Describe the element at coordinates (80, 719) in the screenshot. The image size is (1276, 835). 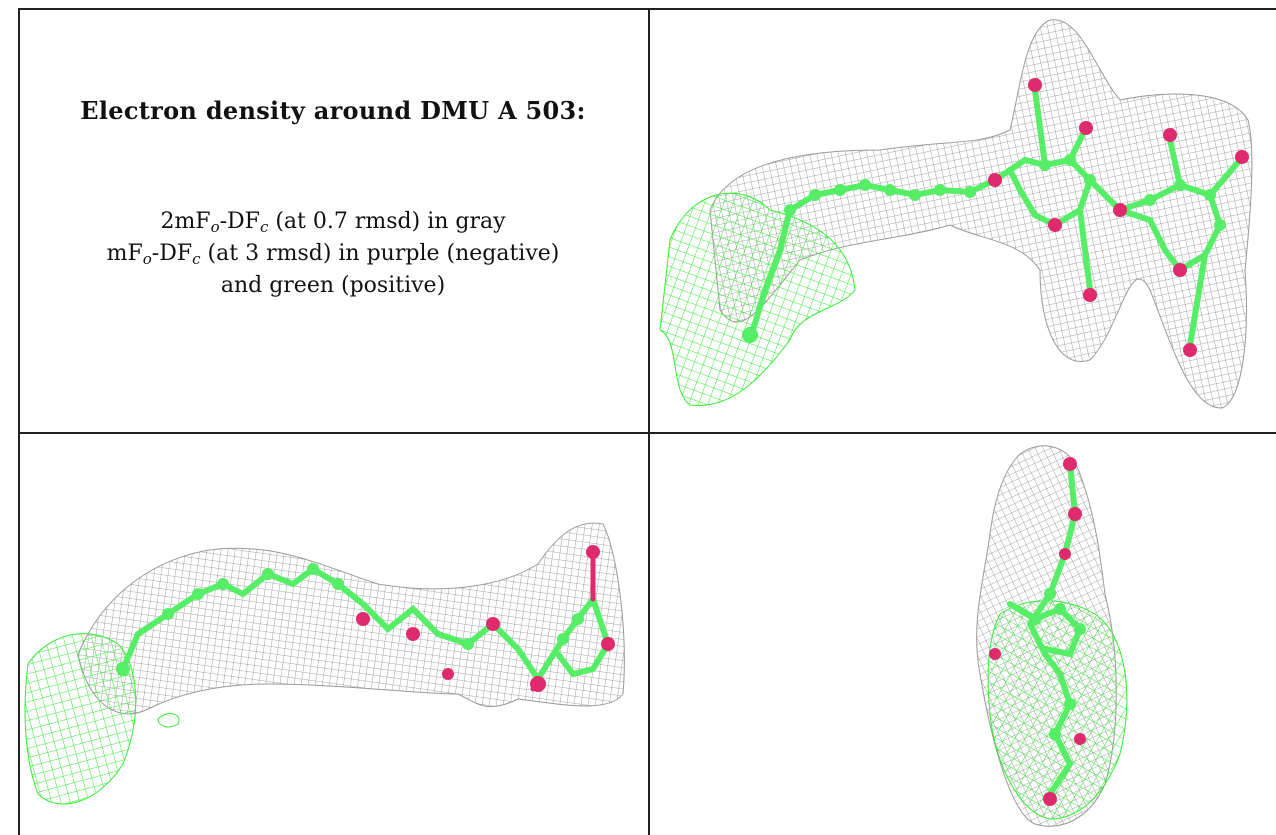
I see `green-density-mesh` at that location.